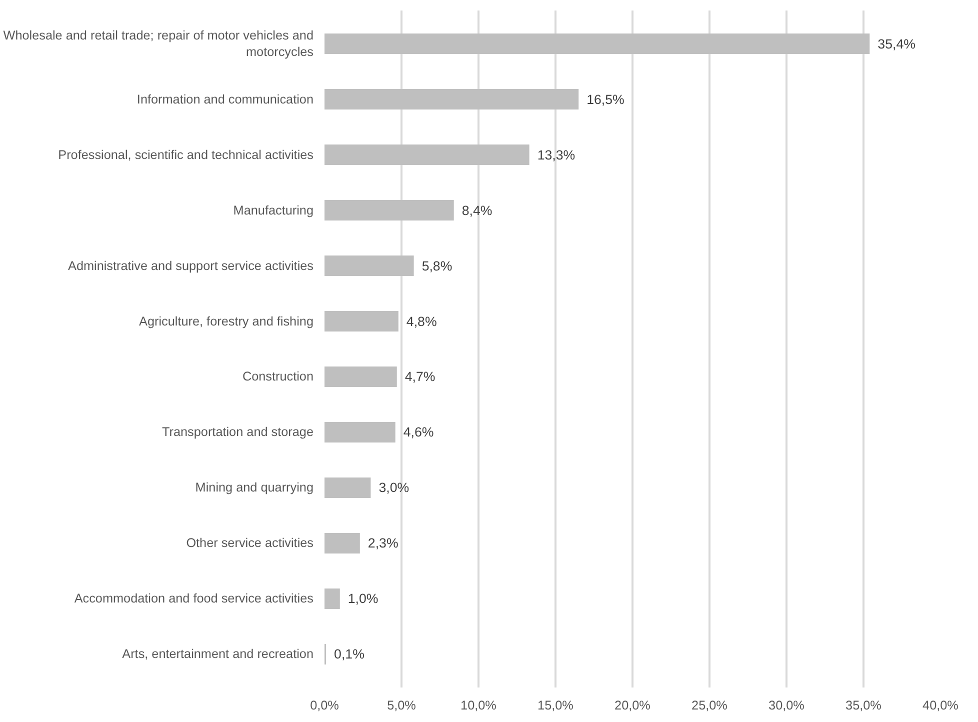 Image resolution: width=978 pixels, height=722 pixels. I want to click on data-label: 0,1%, so click(349, 654).